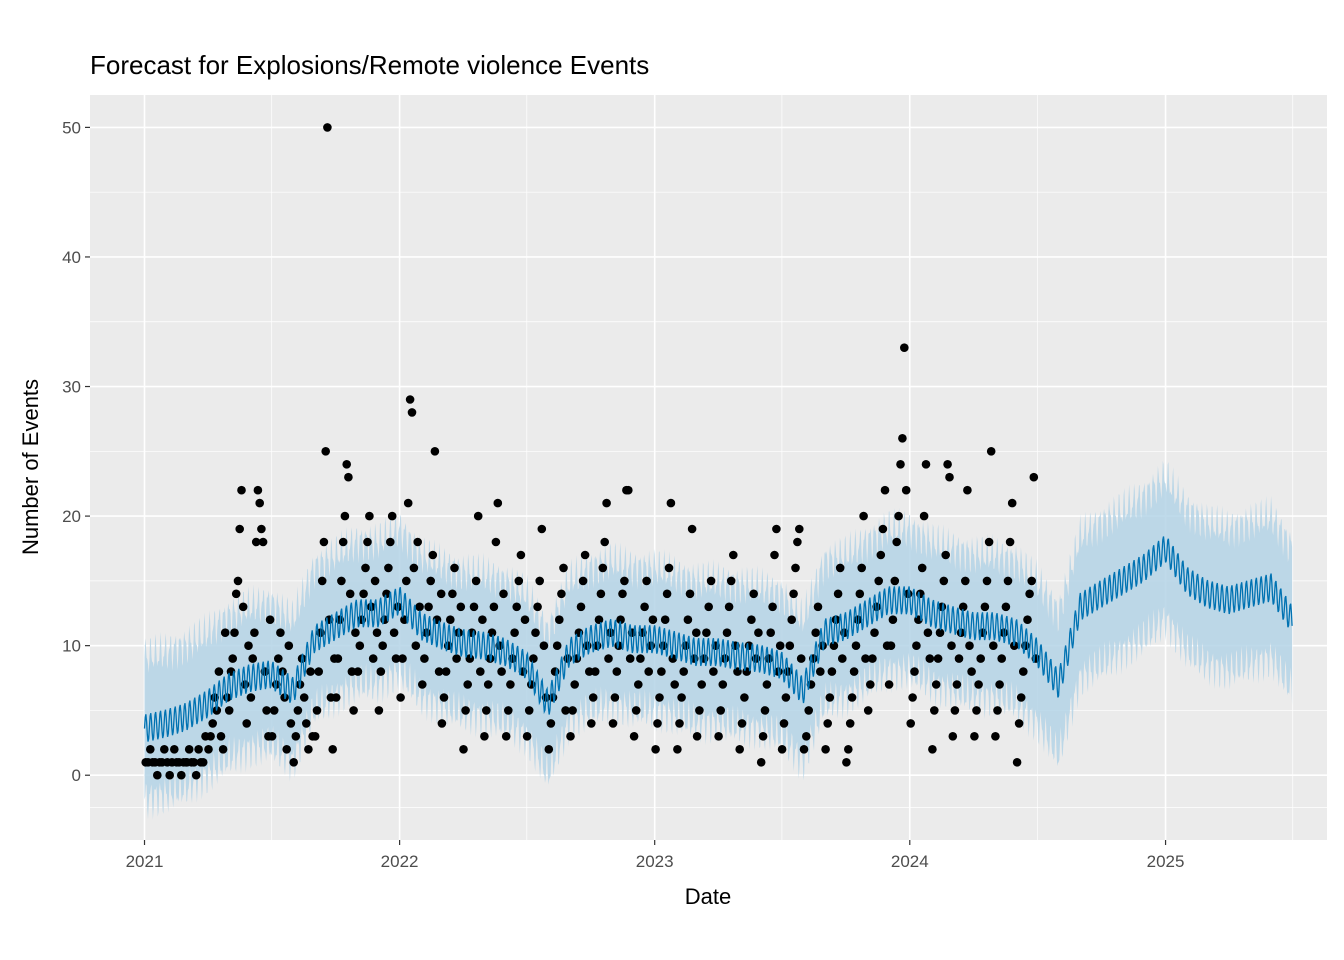  I want to click on y-tick-label: 50, so click(71, 127).